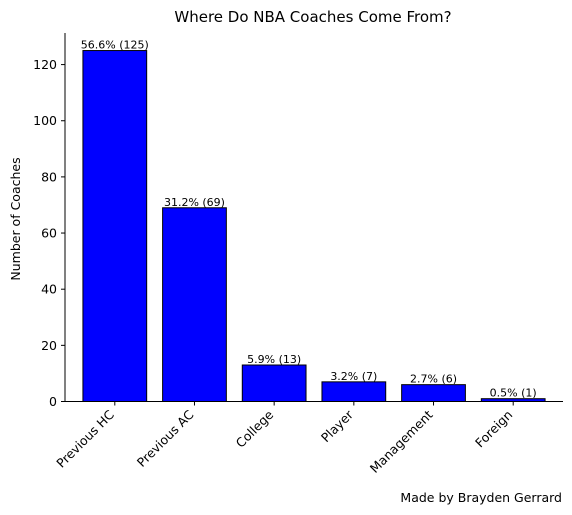 This screenshot has width=572, height=515. I want to click on data-label: 0.5% (1), so click(513, 393).